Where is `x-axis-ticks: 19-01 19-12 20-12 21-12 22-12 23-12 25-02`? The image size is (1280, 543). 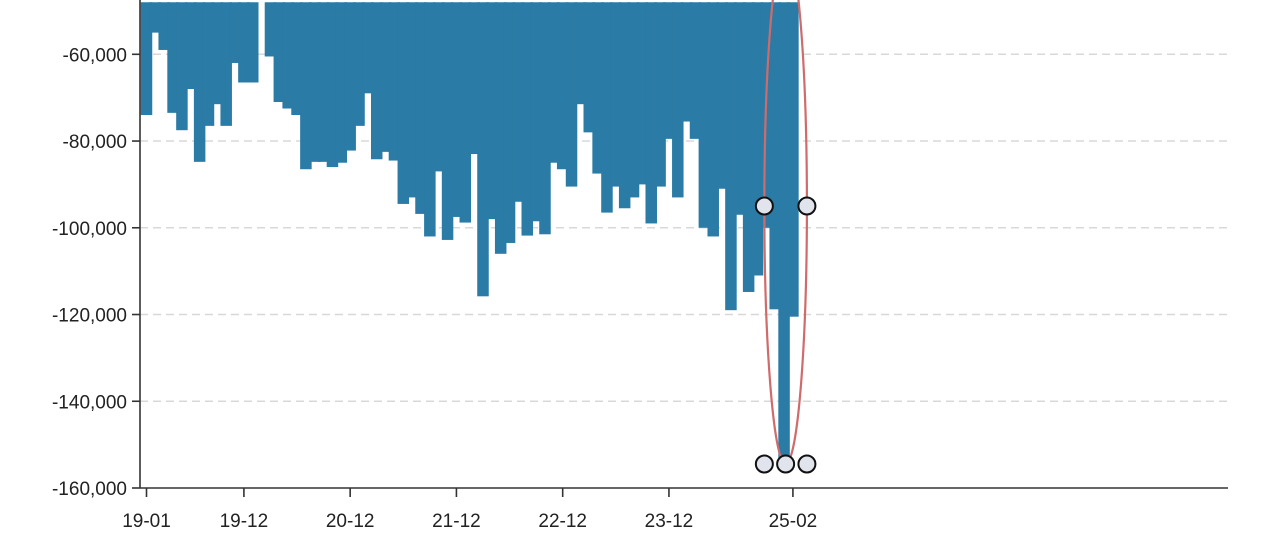 x-axis-ticks: 19-01 19-12 20-12 21-12 22-12 23-12 25-02 is located at coordinates (469, 510).